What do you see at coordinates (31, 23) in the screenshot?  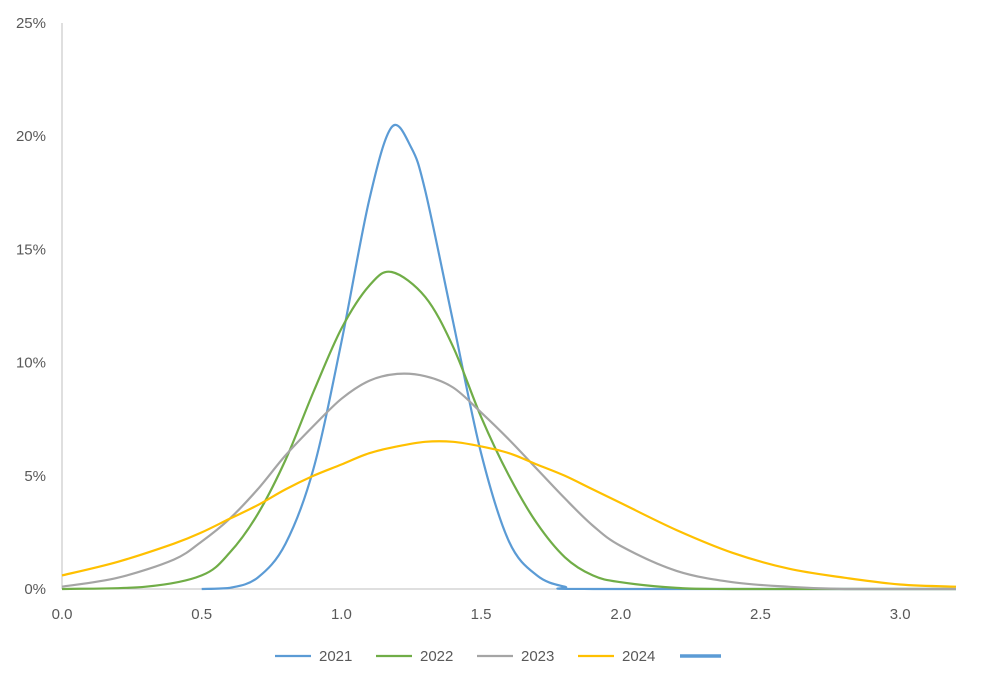 I see `y-tick-label: 25%` at bounding box center [31, 23].